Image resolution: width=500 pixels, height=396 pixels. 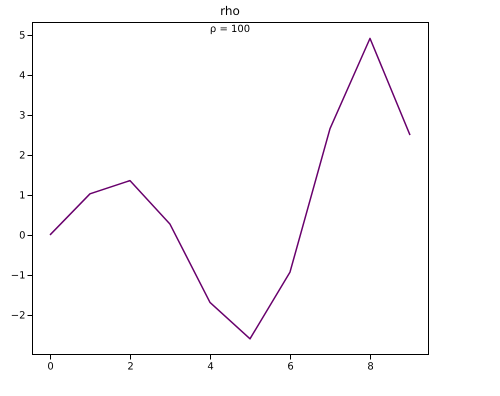 I want to click on x-tick-label: 2, so click(x=130, y=367).